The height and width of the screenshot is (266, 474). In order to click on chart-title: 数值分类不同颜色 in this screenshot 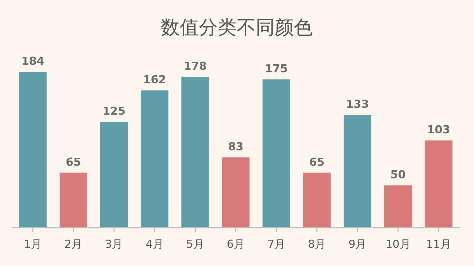, I will do `click(237, 28)`.